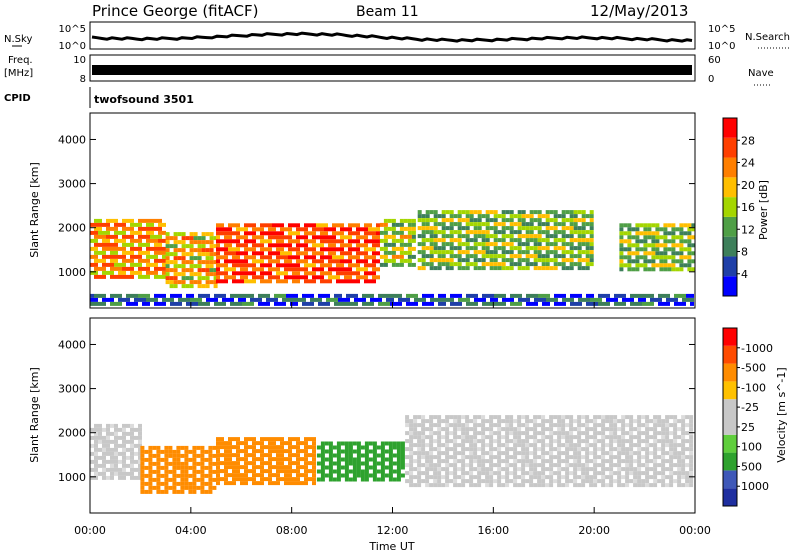 This screenshot has width=800, height=554. Describe the element at coordinates (730, 128) in the screenshot. I see `colorbar-swatch` at that location.